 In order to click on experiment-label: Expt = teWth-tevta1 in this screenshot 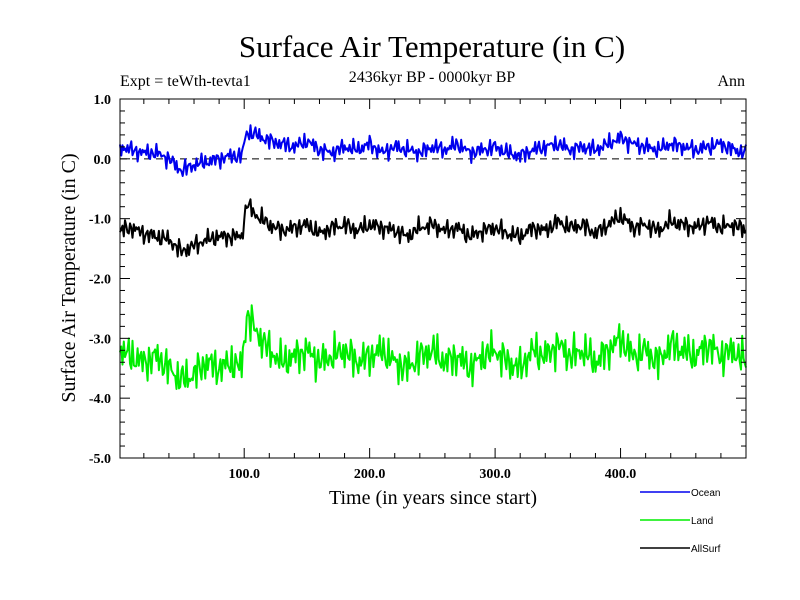, I will do `click(185, 81)`.